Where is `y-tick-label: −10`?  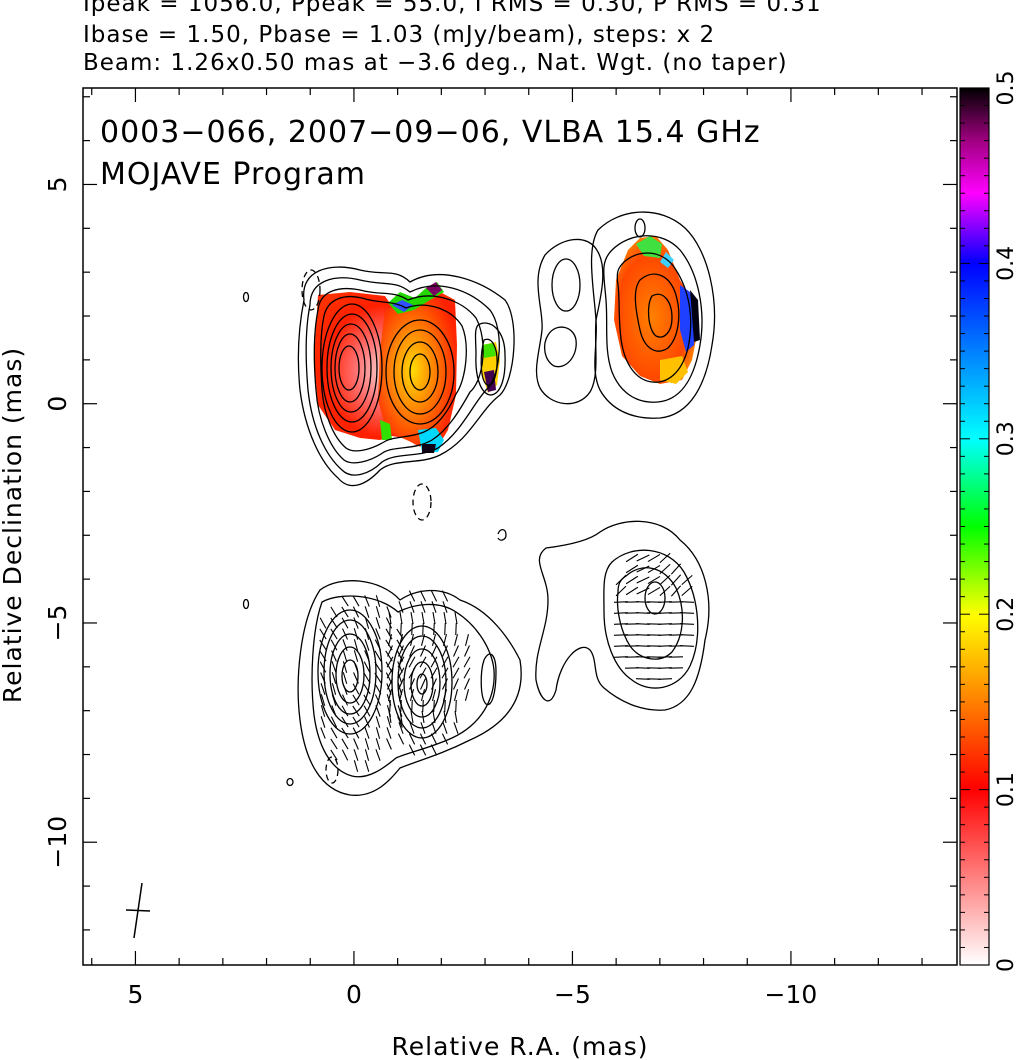 y-tick-label: −10 is located at coordinates (57, 842).